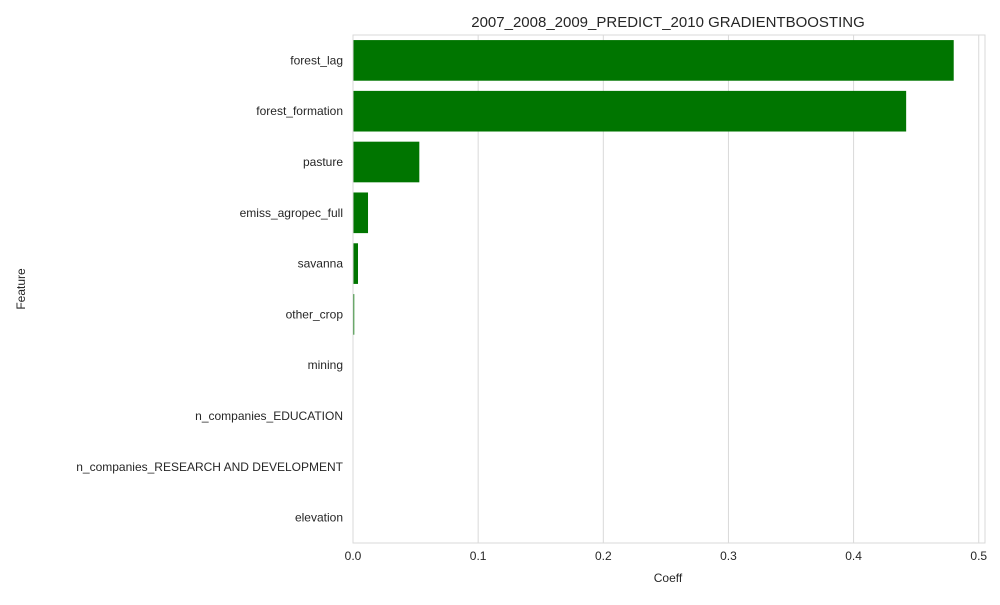 The height and width of the screenshot is (605, 1000). What do you see at coordinates (21, 289) in the screenshot?
I see `y-axis-label: Feature` at bounding box center [21, 289].